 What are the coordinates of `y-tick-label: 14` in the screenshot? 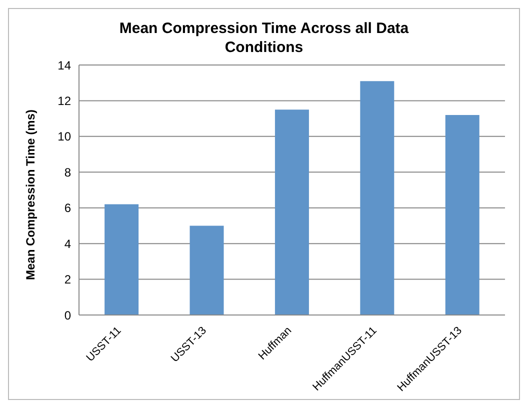 It's located at (65, 65).